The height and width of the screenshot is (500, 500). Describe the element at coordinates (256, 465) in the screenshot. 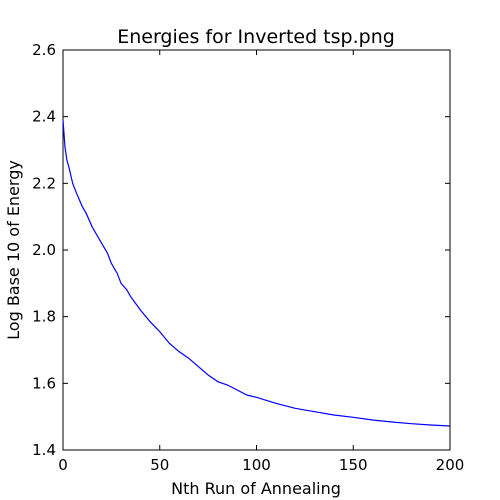

I see `x-tick-label: 100` at that location.